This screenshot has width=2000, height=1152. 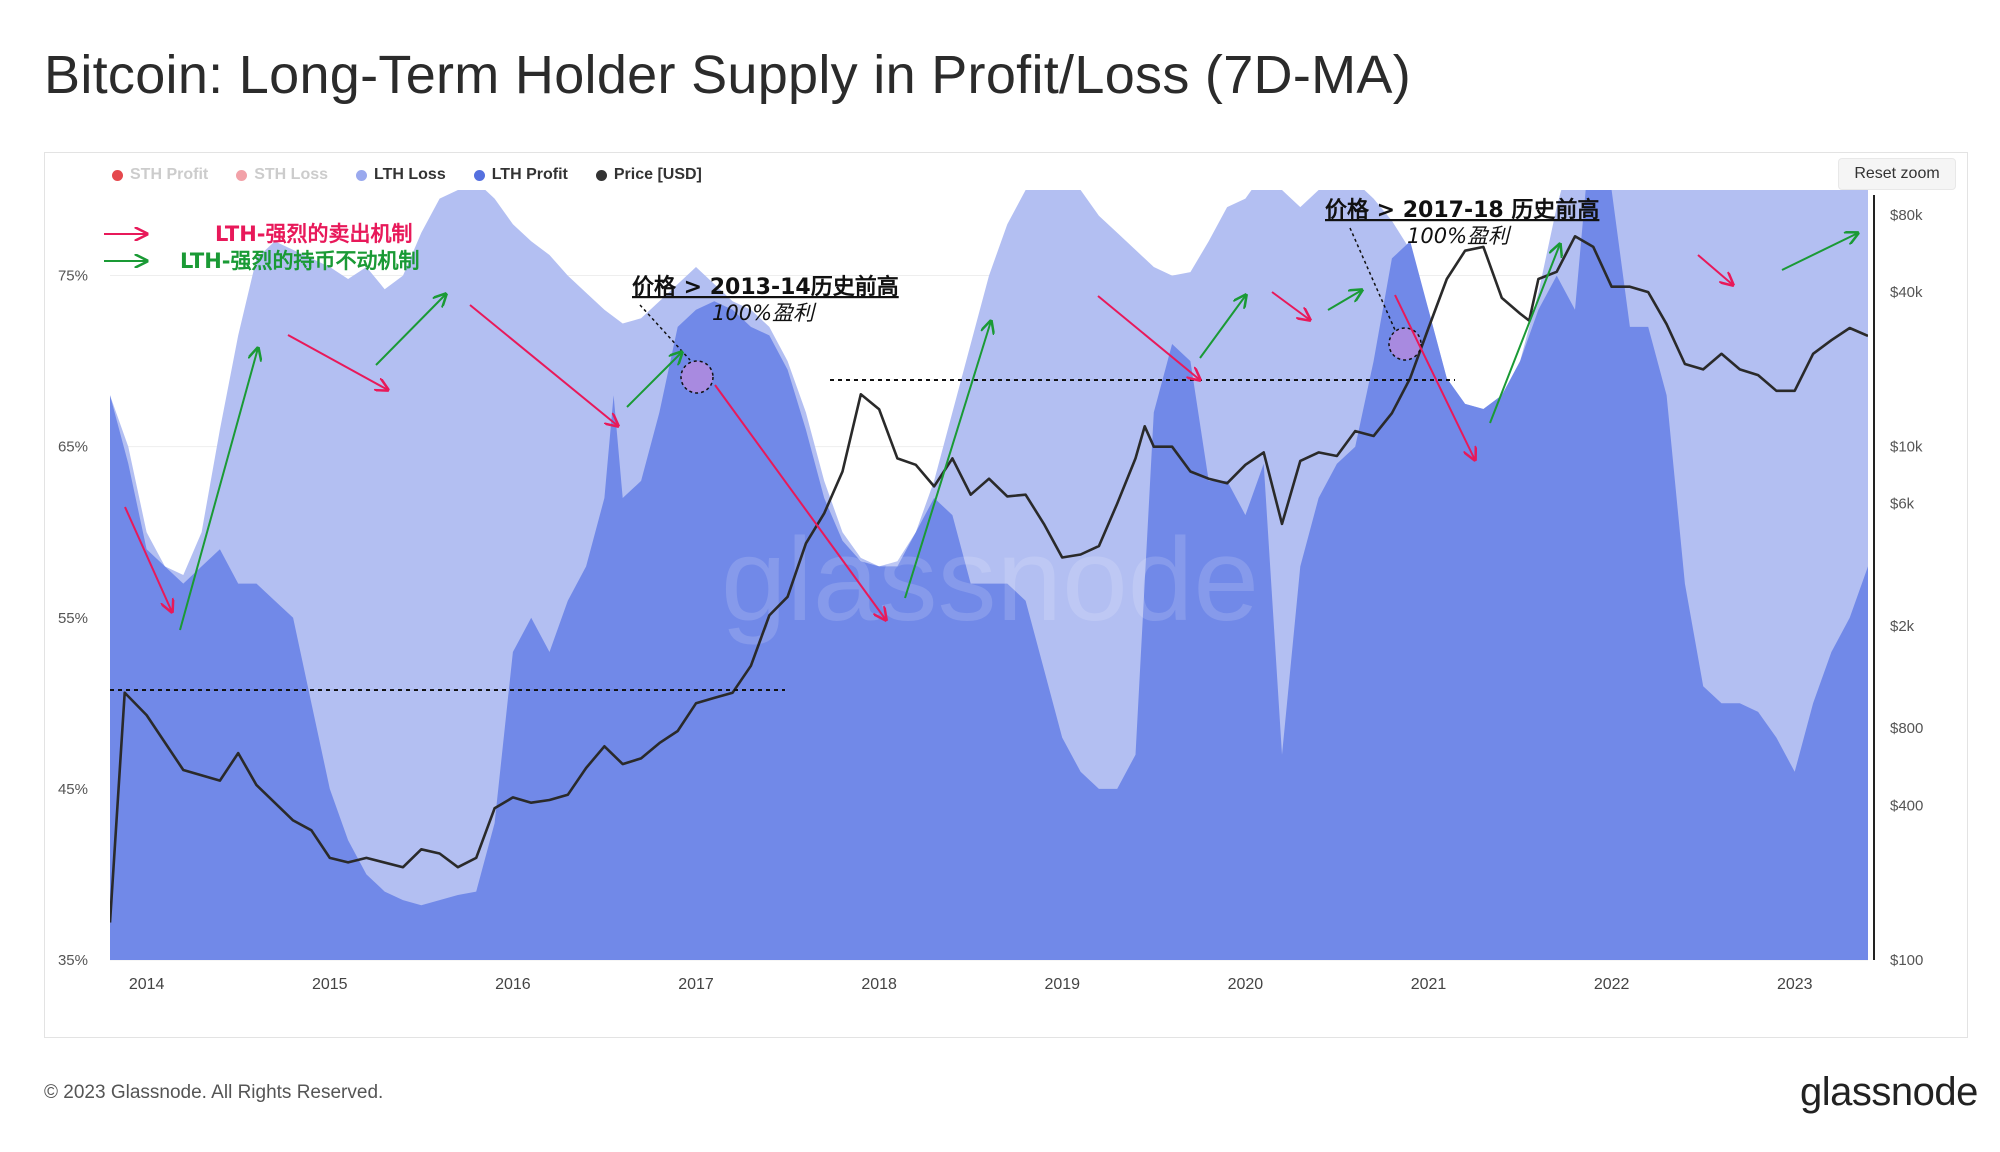 I want to click on annotation-ath-2014-title: 价格 > 2013-14历史前高, so click(x=765, y=287).